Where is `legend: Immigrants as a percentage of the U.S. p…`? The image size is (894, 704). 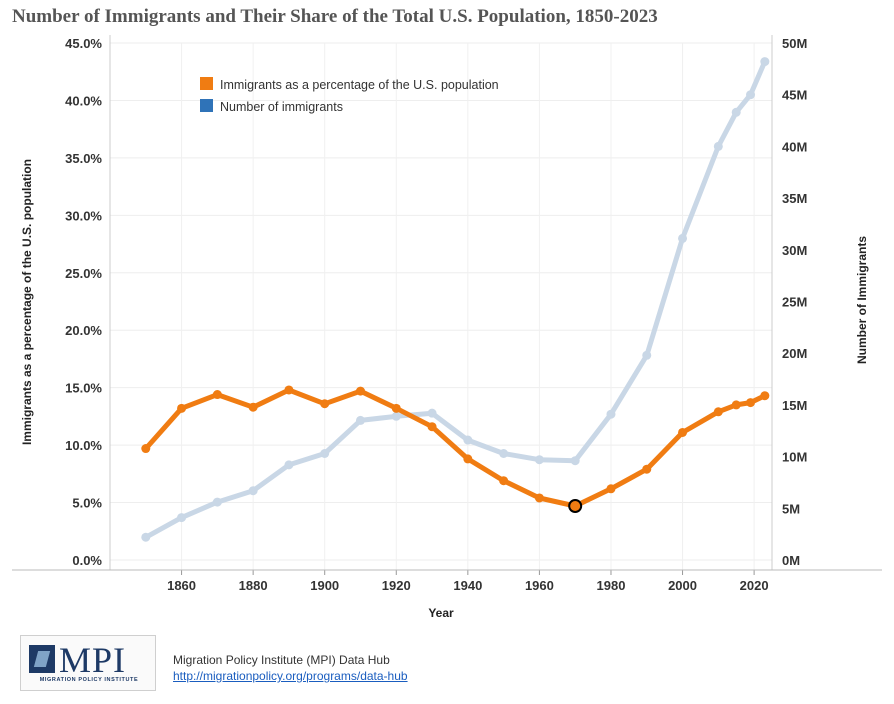
legend: Immigrants as a percentage of the U.S. p… is located at coordinates (349, 95).